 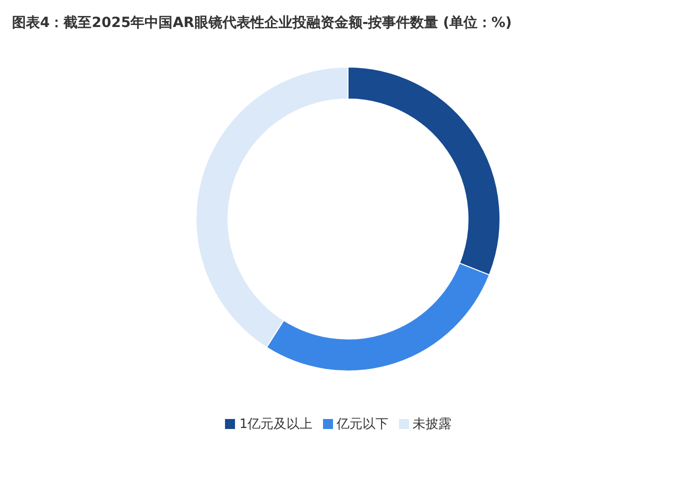 I want to click on legend-label: 1亿元及以上, so click(x=276, y=424).